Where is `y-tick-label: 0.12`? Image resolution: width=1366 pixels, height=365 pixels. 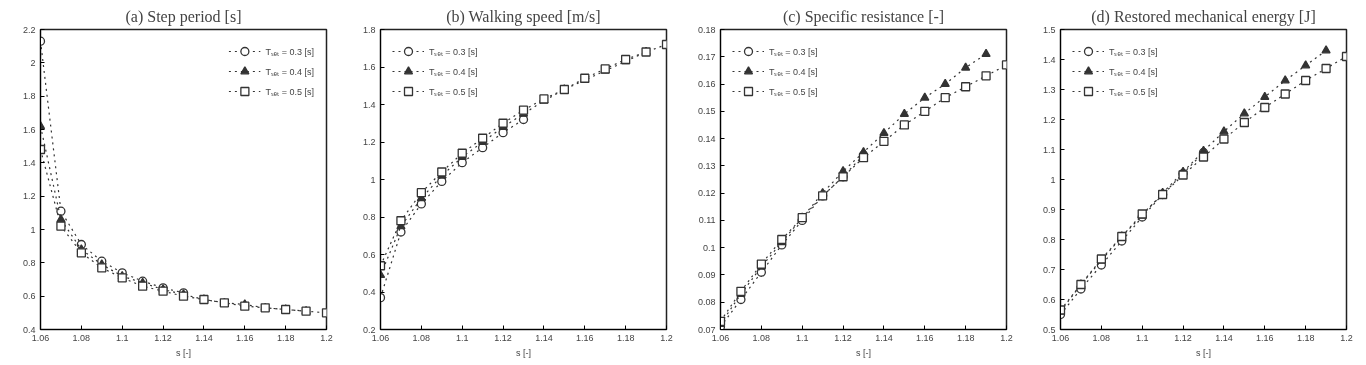
y-tick-label: 0.12 is located at coordinates (706, 193).